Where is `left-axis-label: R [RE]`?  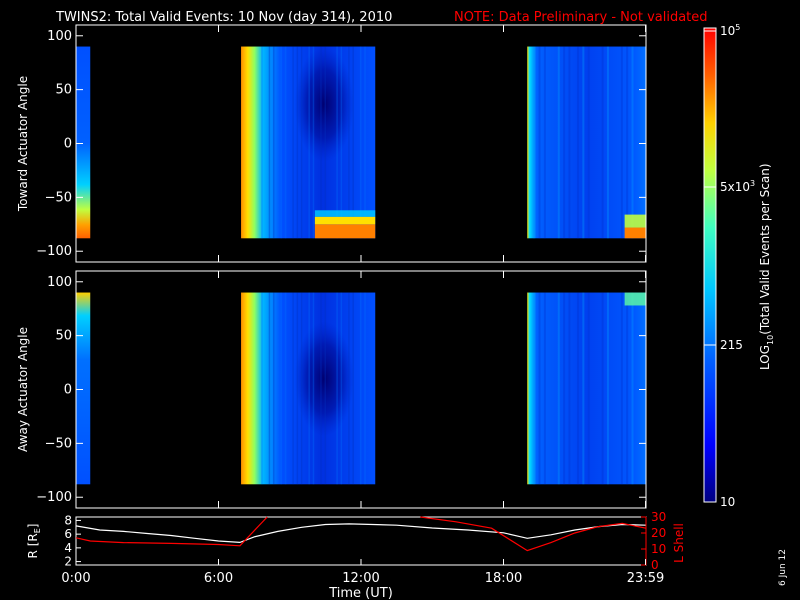 left-axis-label: R [RE] is located at coordinates (34, 541).